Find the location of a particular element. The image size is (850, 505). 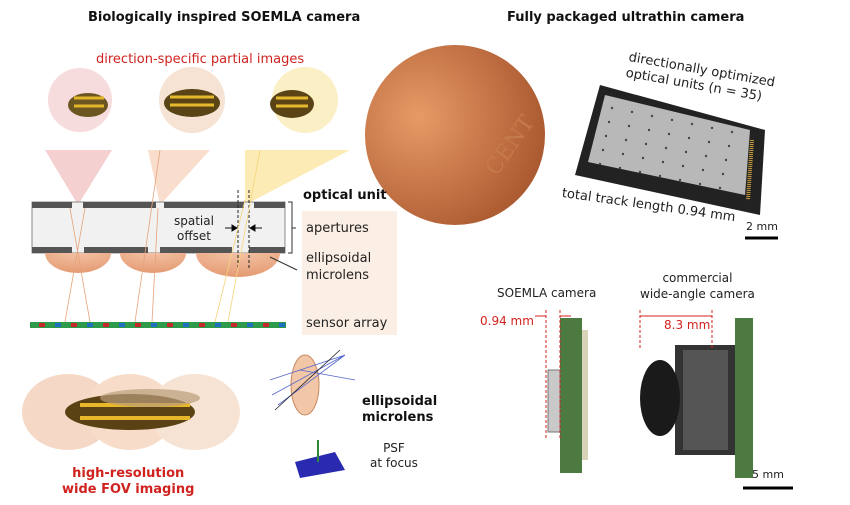

imaging-label: high-resolution wide FOV imaging is located at coordinates (128, 481).